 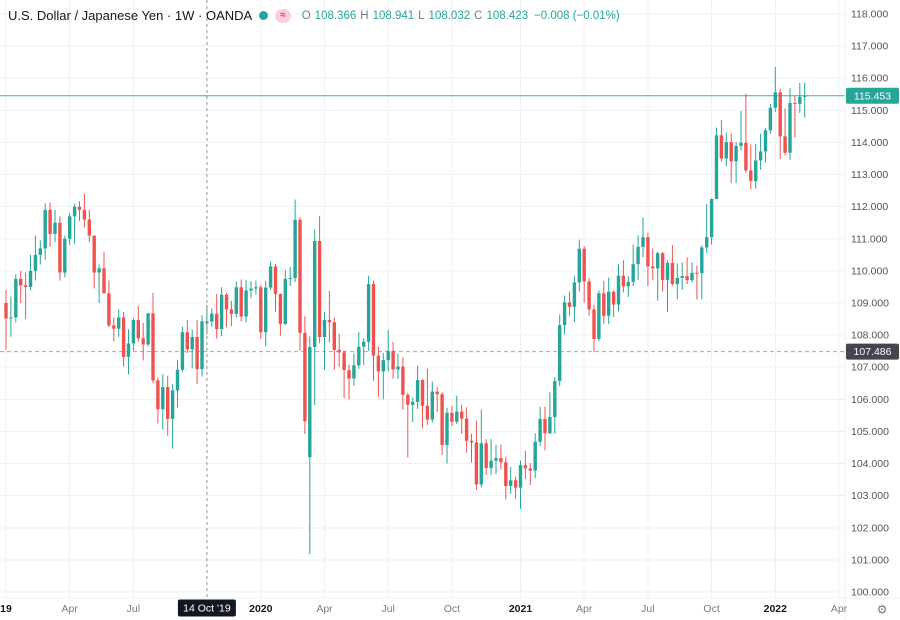 What do you see at coordinates (283, 15) in the screenshot?
I see `flag-icon: ≈` at bounding box center [283, 15].